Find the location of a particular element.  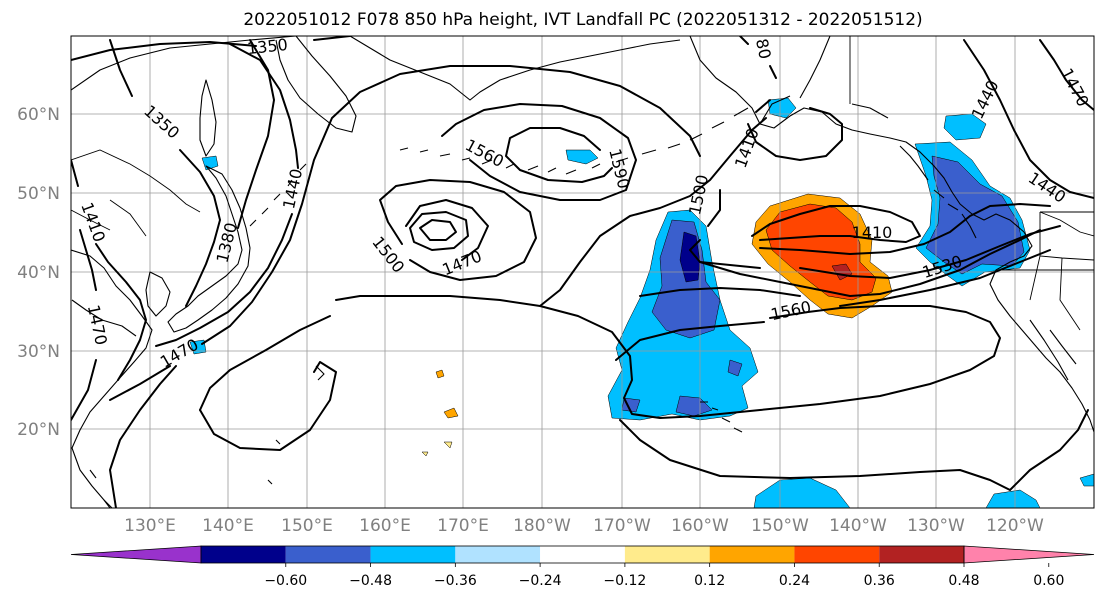

colorbar-tick-label: −0.24 is located at coordinates (540, 581).